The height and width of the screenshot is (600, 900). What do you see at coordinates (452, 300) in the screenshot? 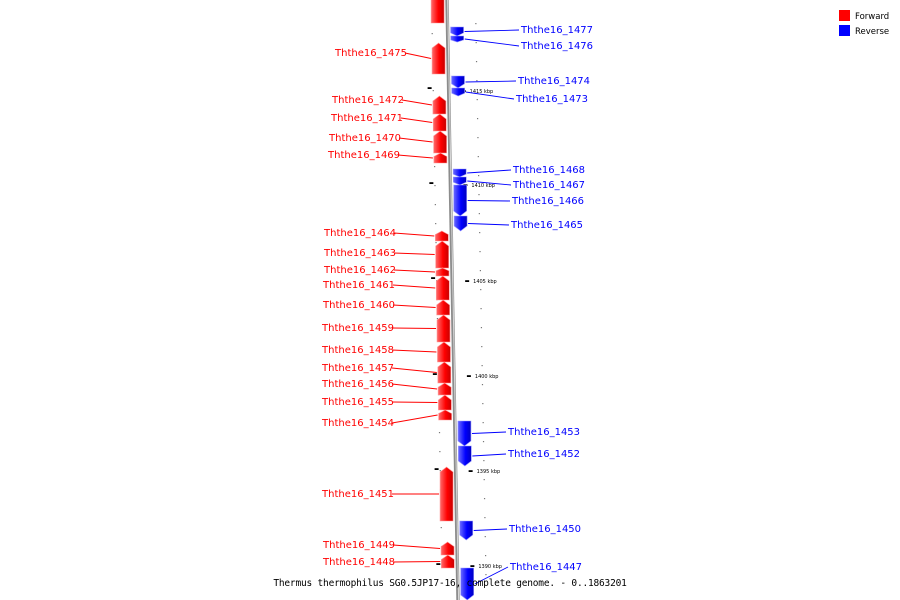
I see `genome-backbone` at bounding box center [452, 300].